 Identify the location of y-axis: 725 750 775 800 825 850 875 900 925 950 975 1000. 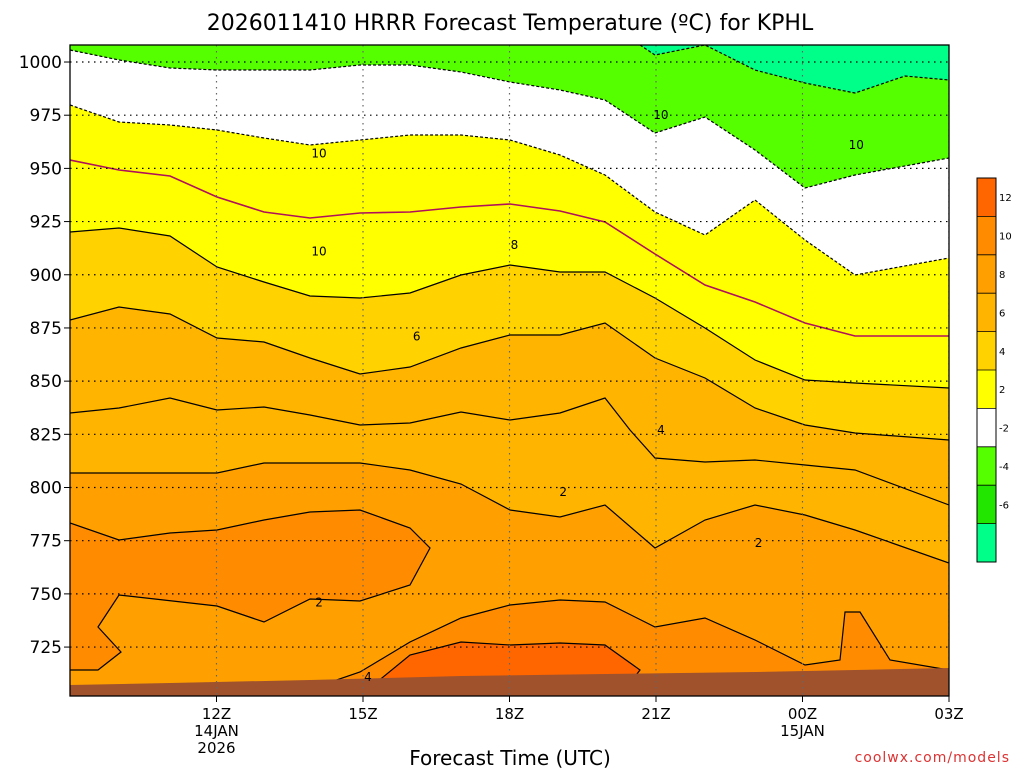
(44, 355).